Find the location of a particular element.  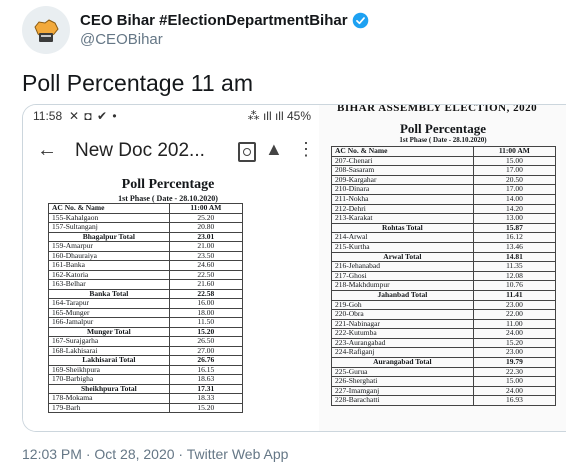

right-doc-heading: Poll Percentage is located at coordinates (443, 128).